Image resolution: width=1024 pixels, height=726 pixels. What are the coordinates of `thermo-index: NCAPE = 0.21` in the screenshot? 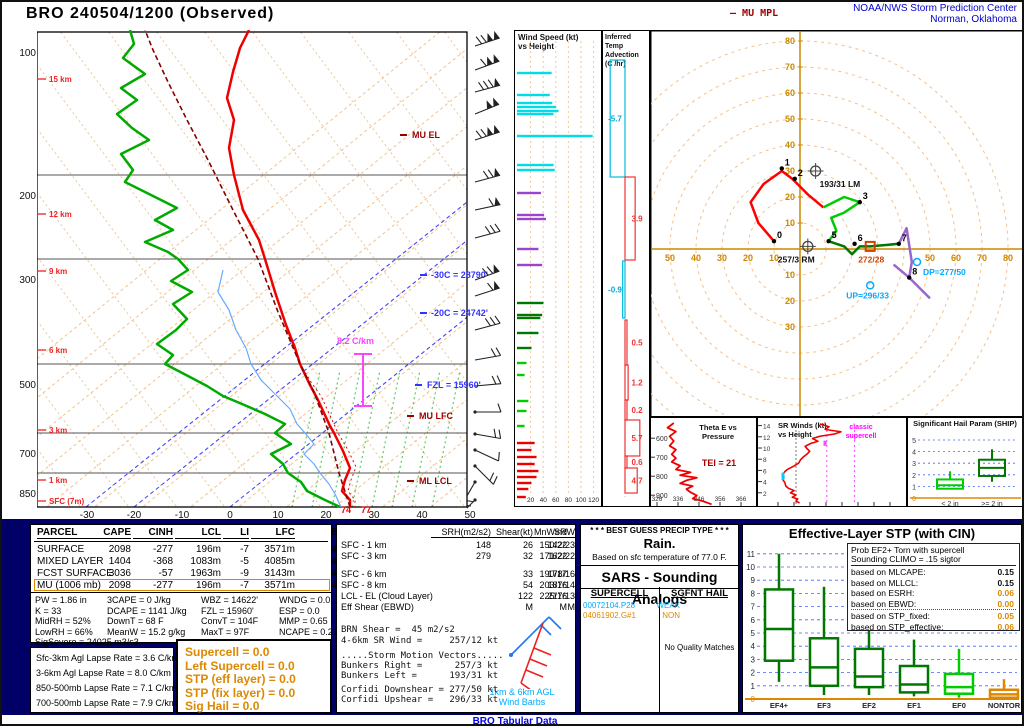 It's located at (308, 631).